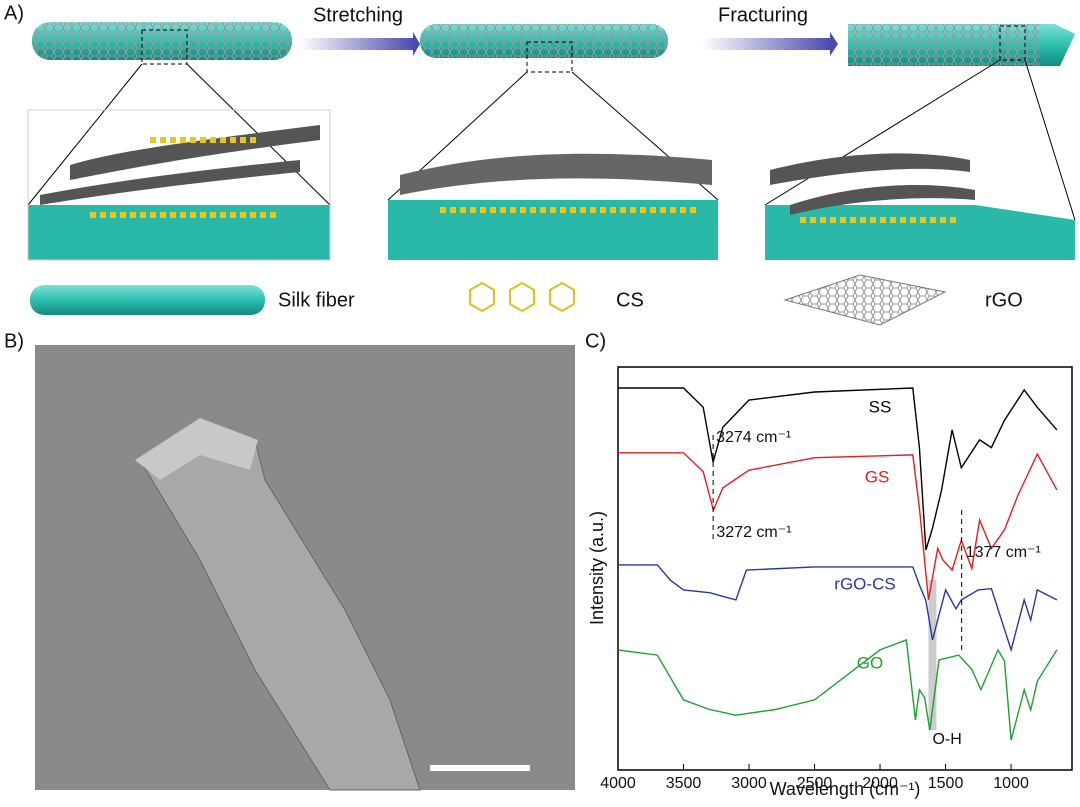 This screenshot has height=807, width=1080. I want to click on cs-icon, so click(522, 297).